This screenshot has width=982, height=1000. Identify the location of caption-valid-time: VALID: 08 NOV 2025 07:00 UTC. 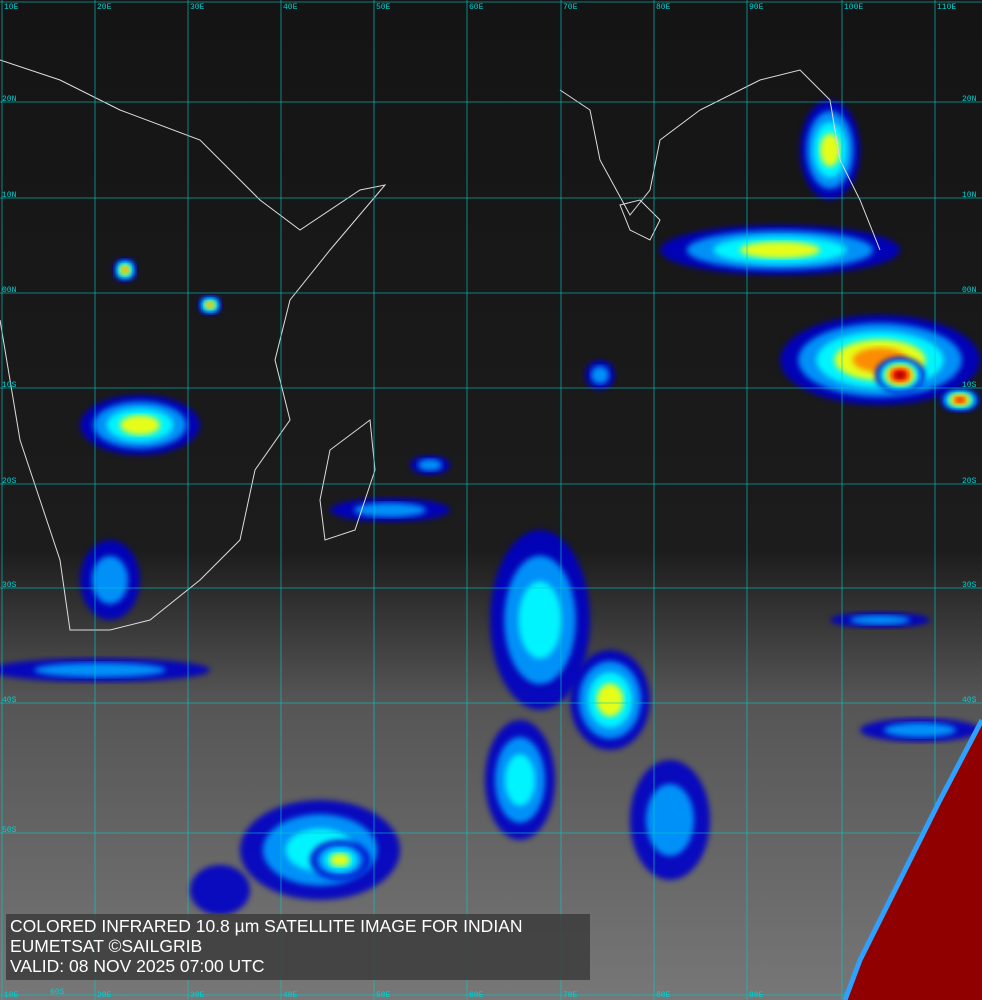
(137, 966).